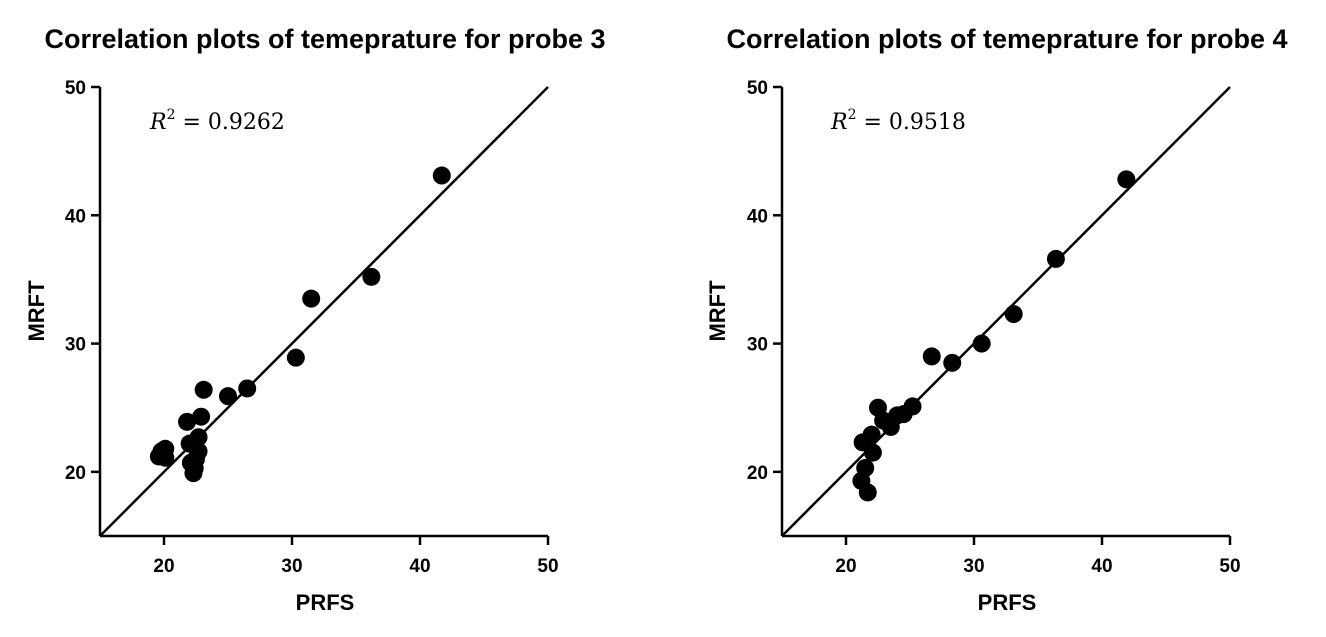  I want to click on r-squared-value: = 0.9262, so click(230, 122).